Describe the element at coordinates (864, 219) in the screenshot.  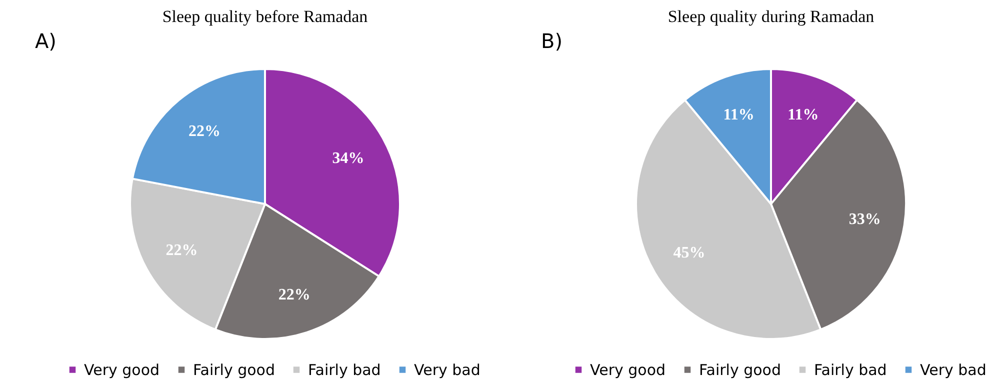
I see `data-label: 33%` at that location.